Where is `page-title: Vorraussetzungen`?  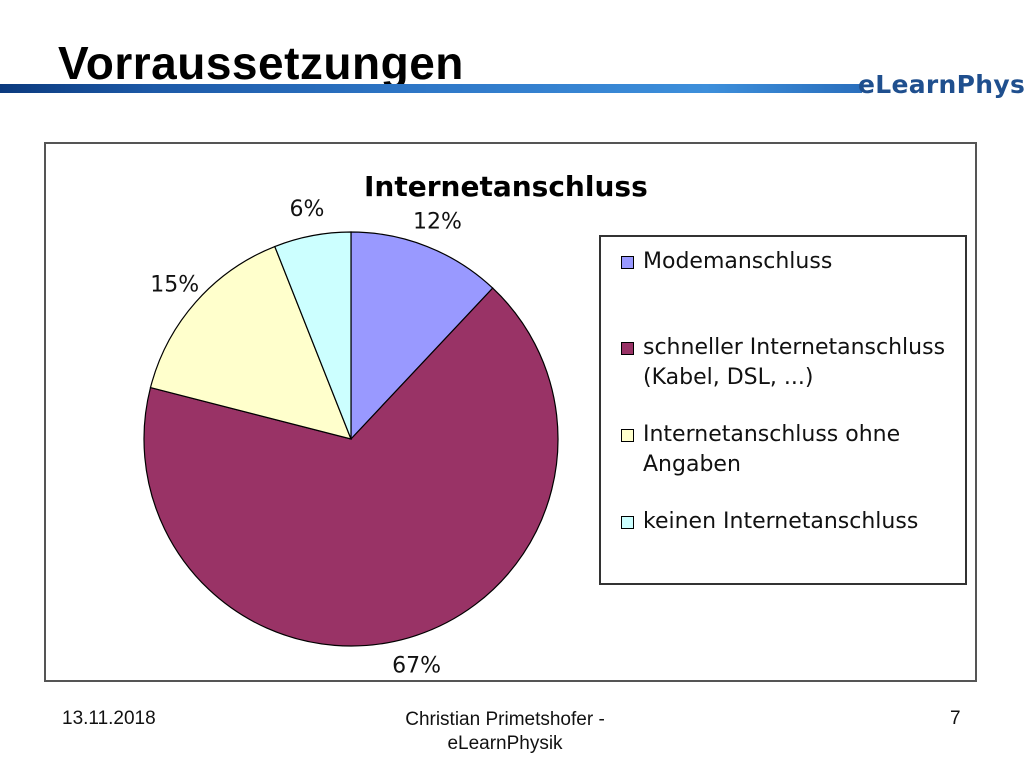 page-title: Vorraussetzungen is located at coordinates (261, 63).